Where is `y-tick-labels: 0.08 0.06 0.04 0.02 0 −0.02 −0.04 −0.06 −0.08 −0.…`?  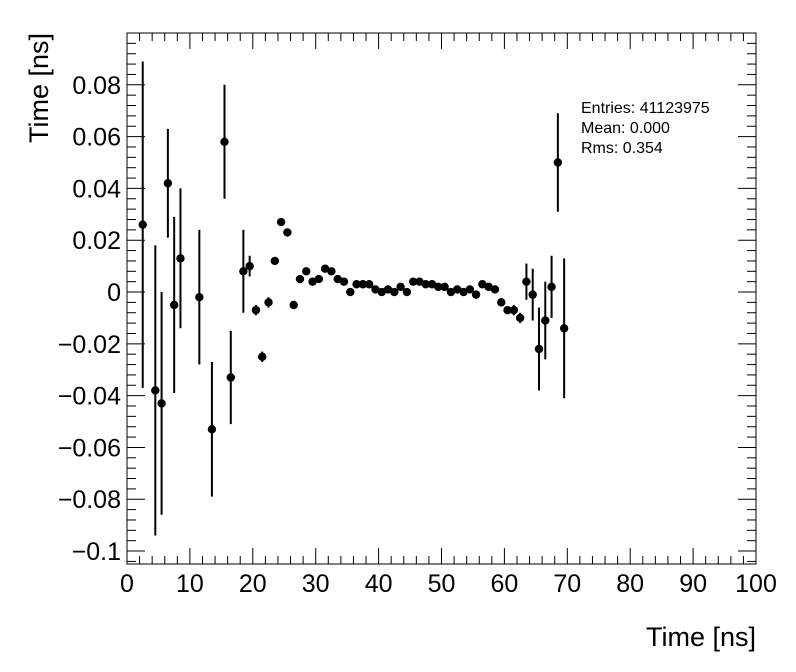
y-tick-labels: 0.08 0.06 0.04 0.02 0 −0.02 −0.04 −0.06 −0.08 −0.… is located at coordinates (89, 319).